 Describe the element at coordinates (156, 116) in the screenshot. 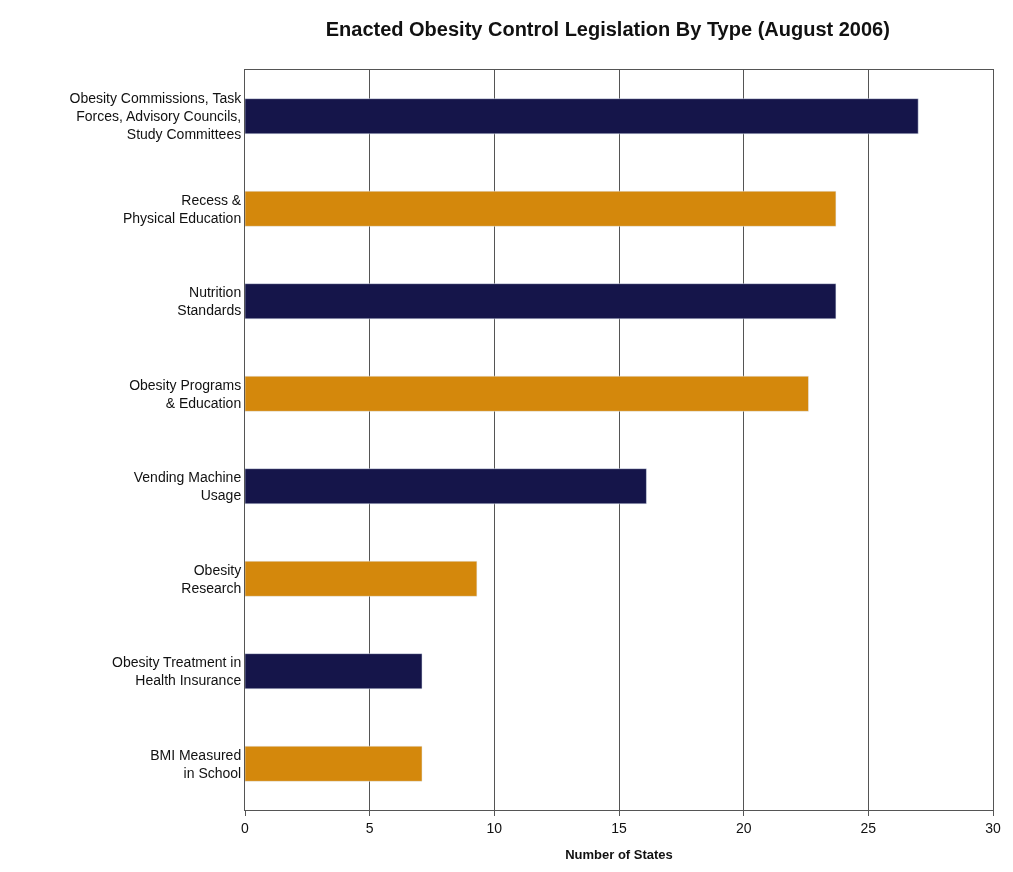

I see `y-tick-label: Obesity Commissions, Task Forces, Advisory Councils, Study Committees` at that location.